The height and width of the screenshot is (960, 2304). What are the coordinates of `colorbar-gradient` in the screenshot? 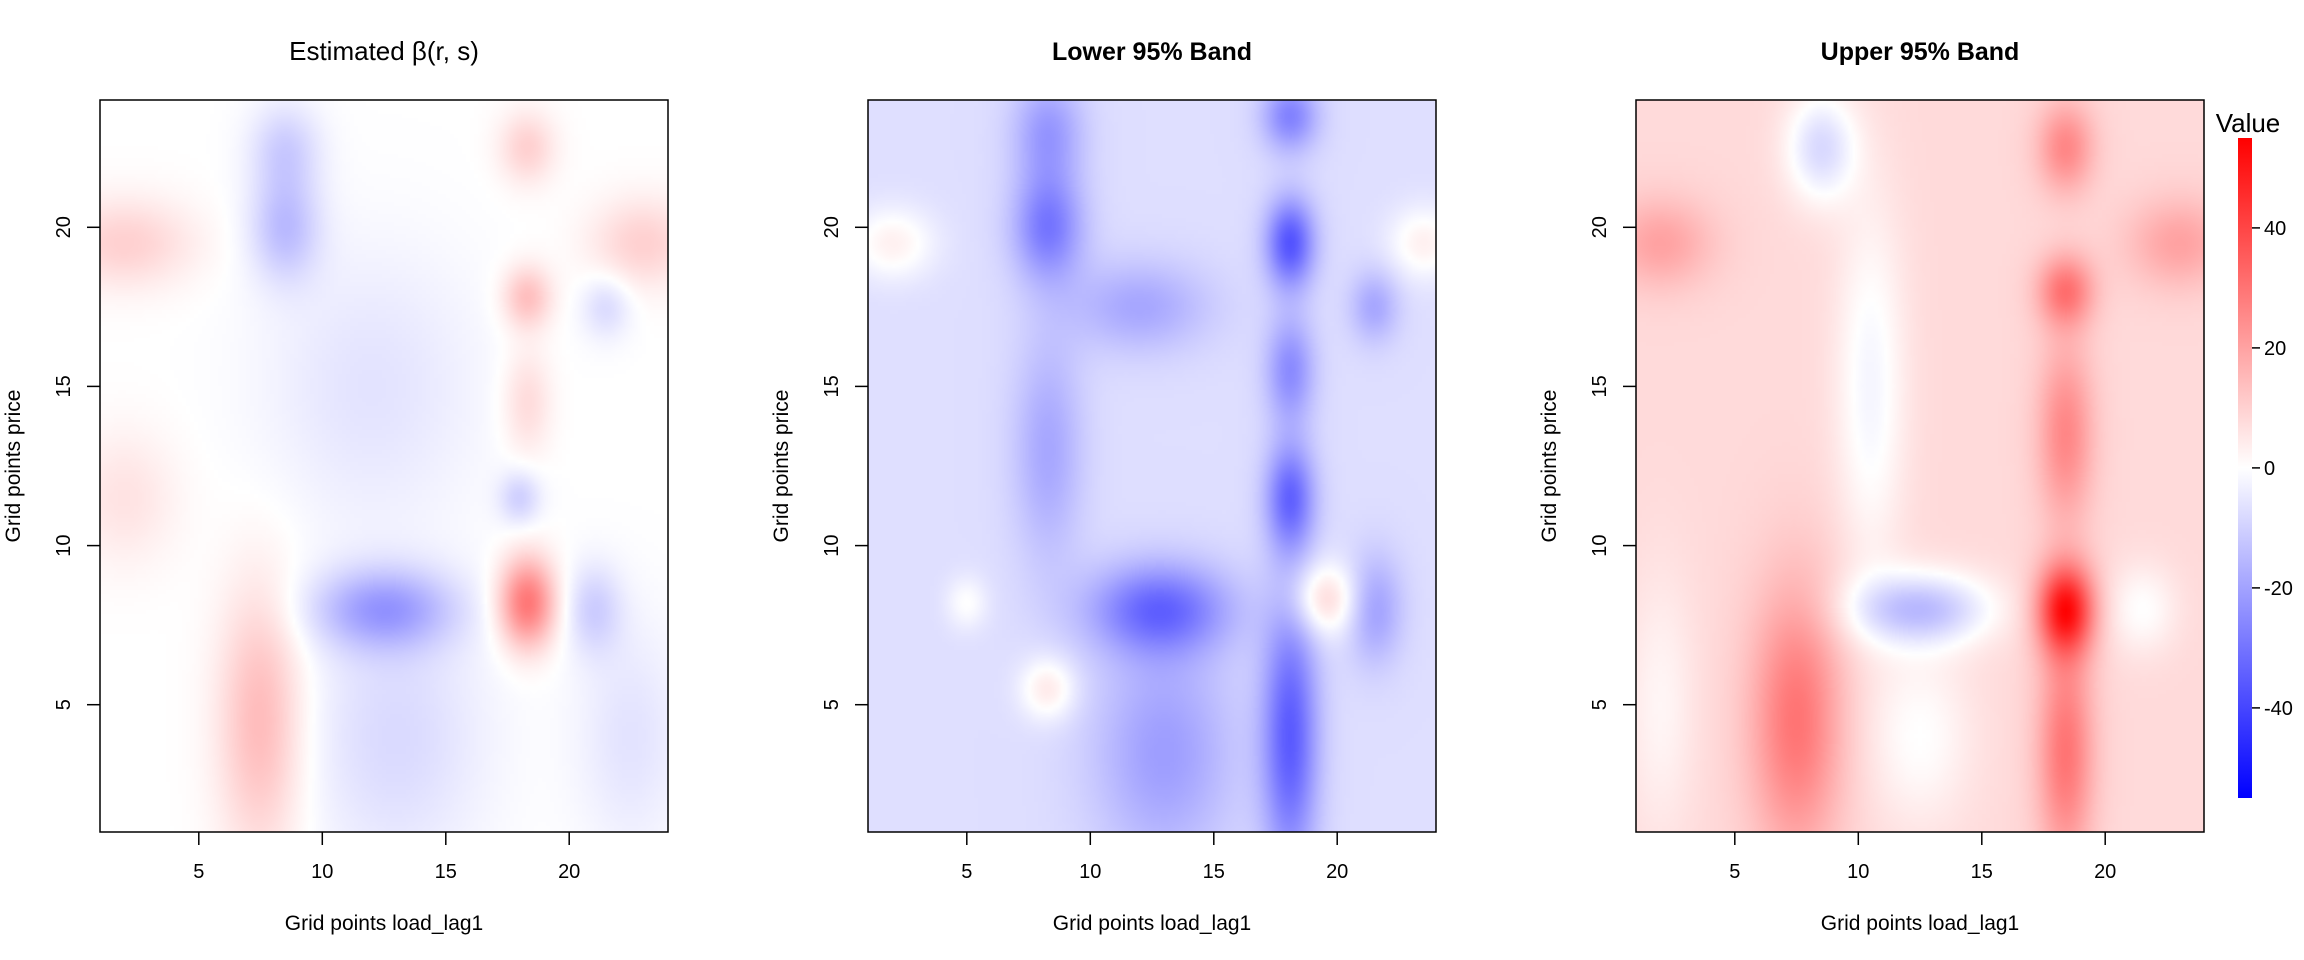 It's located at (2245, 468).